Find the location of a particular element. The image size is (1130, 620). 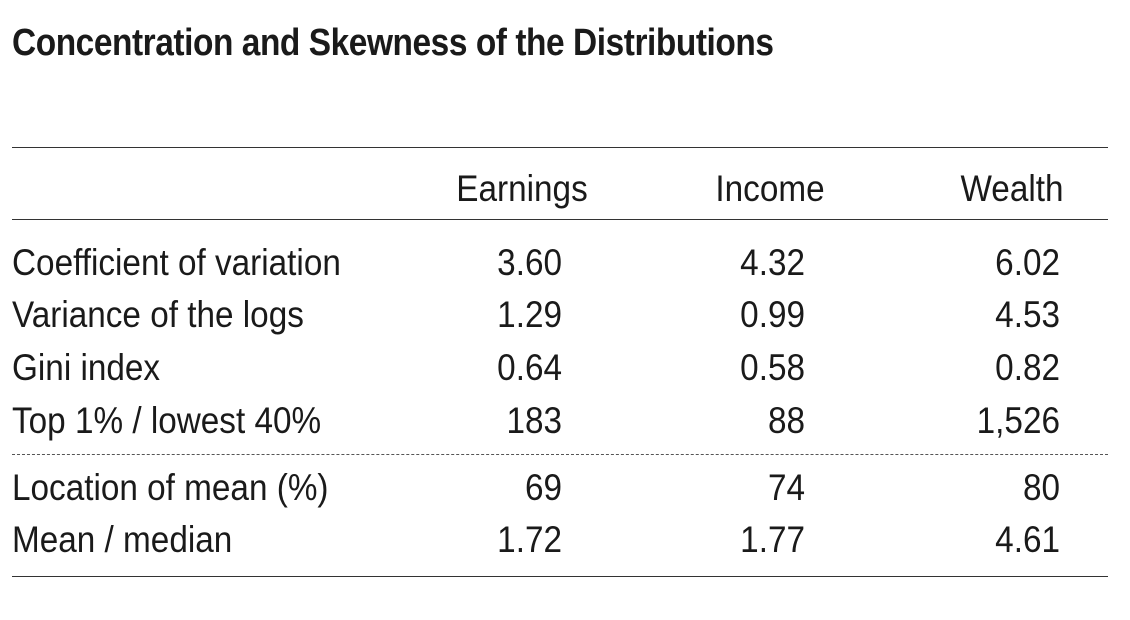

cell-earnings: 1.72 is located at coordinates (529, 539).